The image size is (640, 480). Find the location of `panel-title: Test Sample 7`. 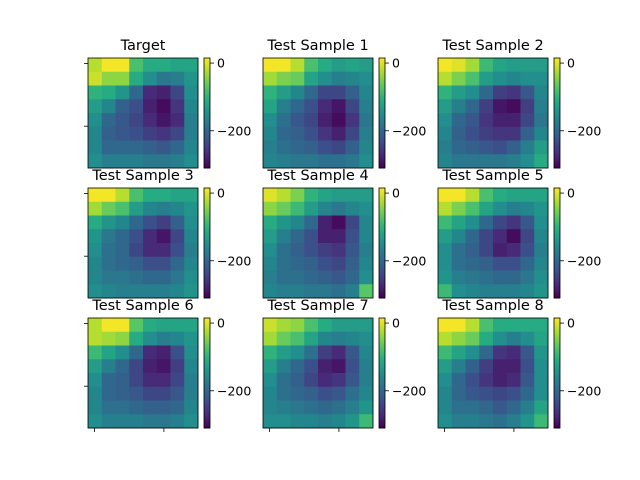

panel-title: Test Sample 7 is located at coordinates (317, 306).